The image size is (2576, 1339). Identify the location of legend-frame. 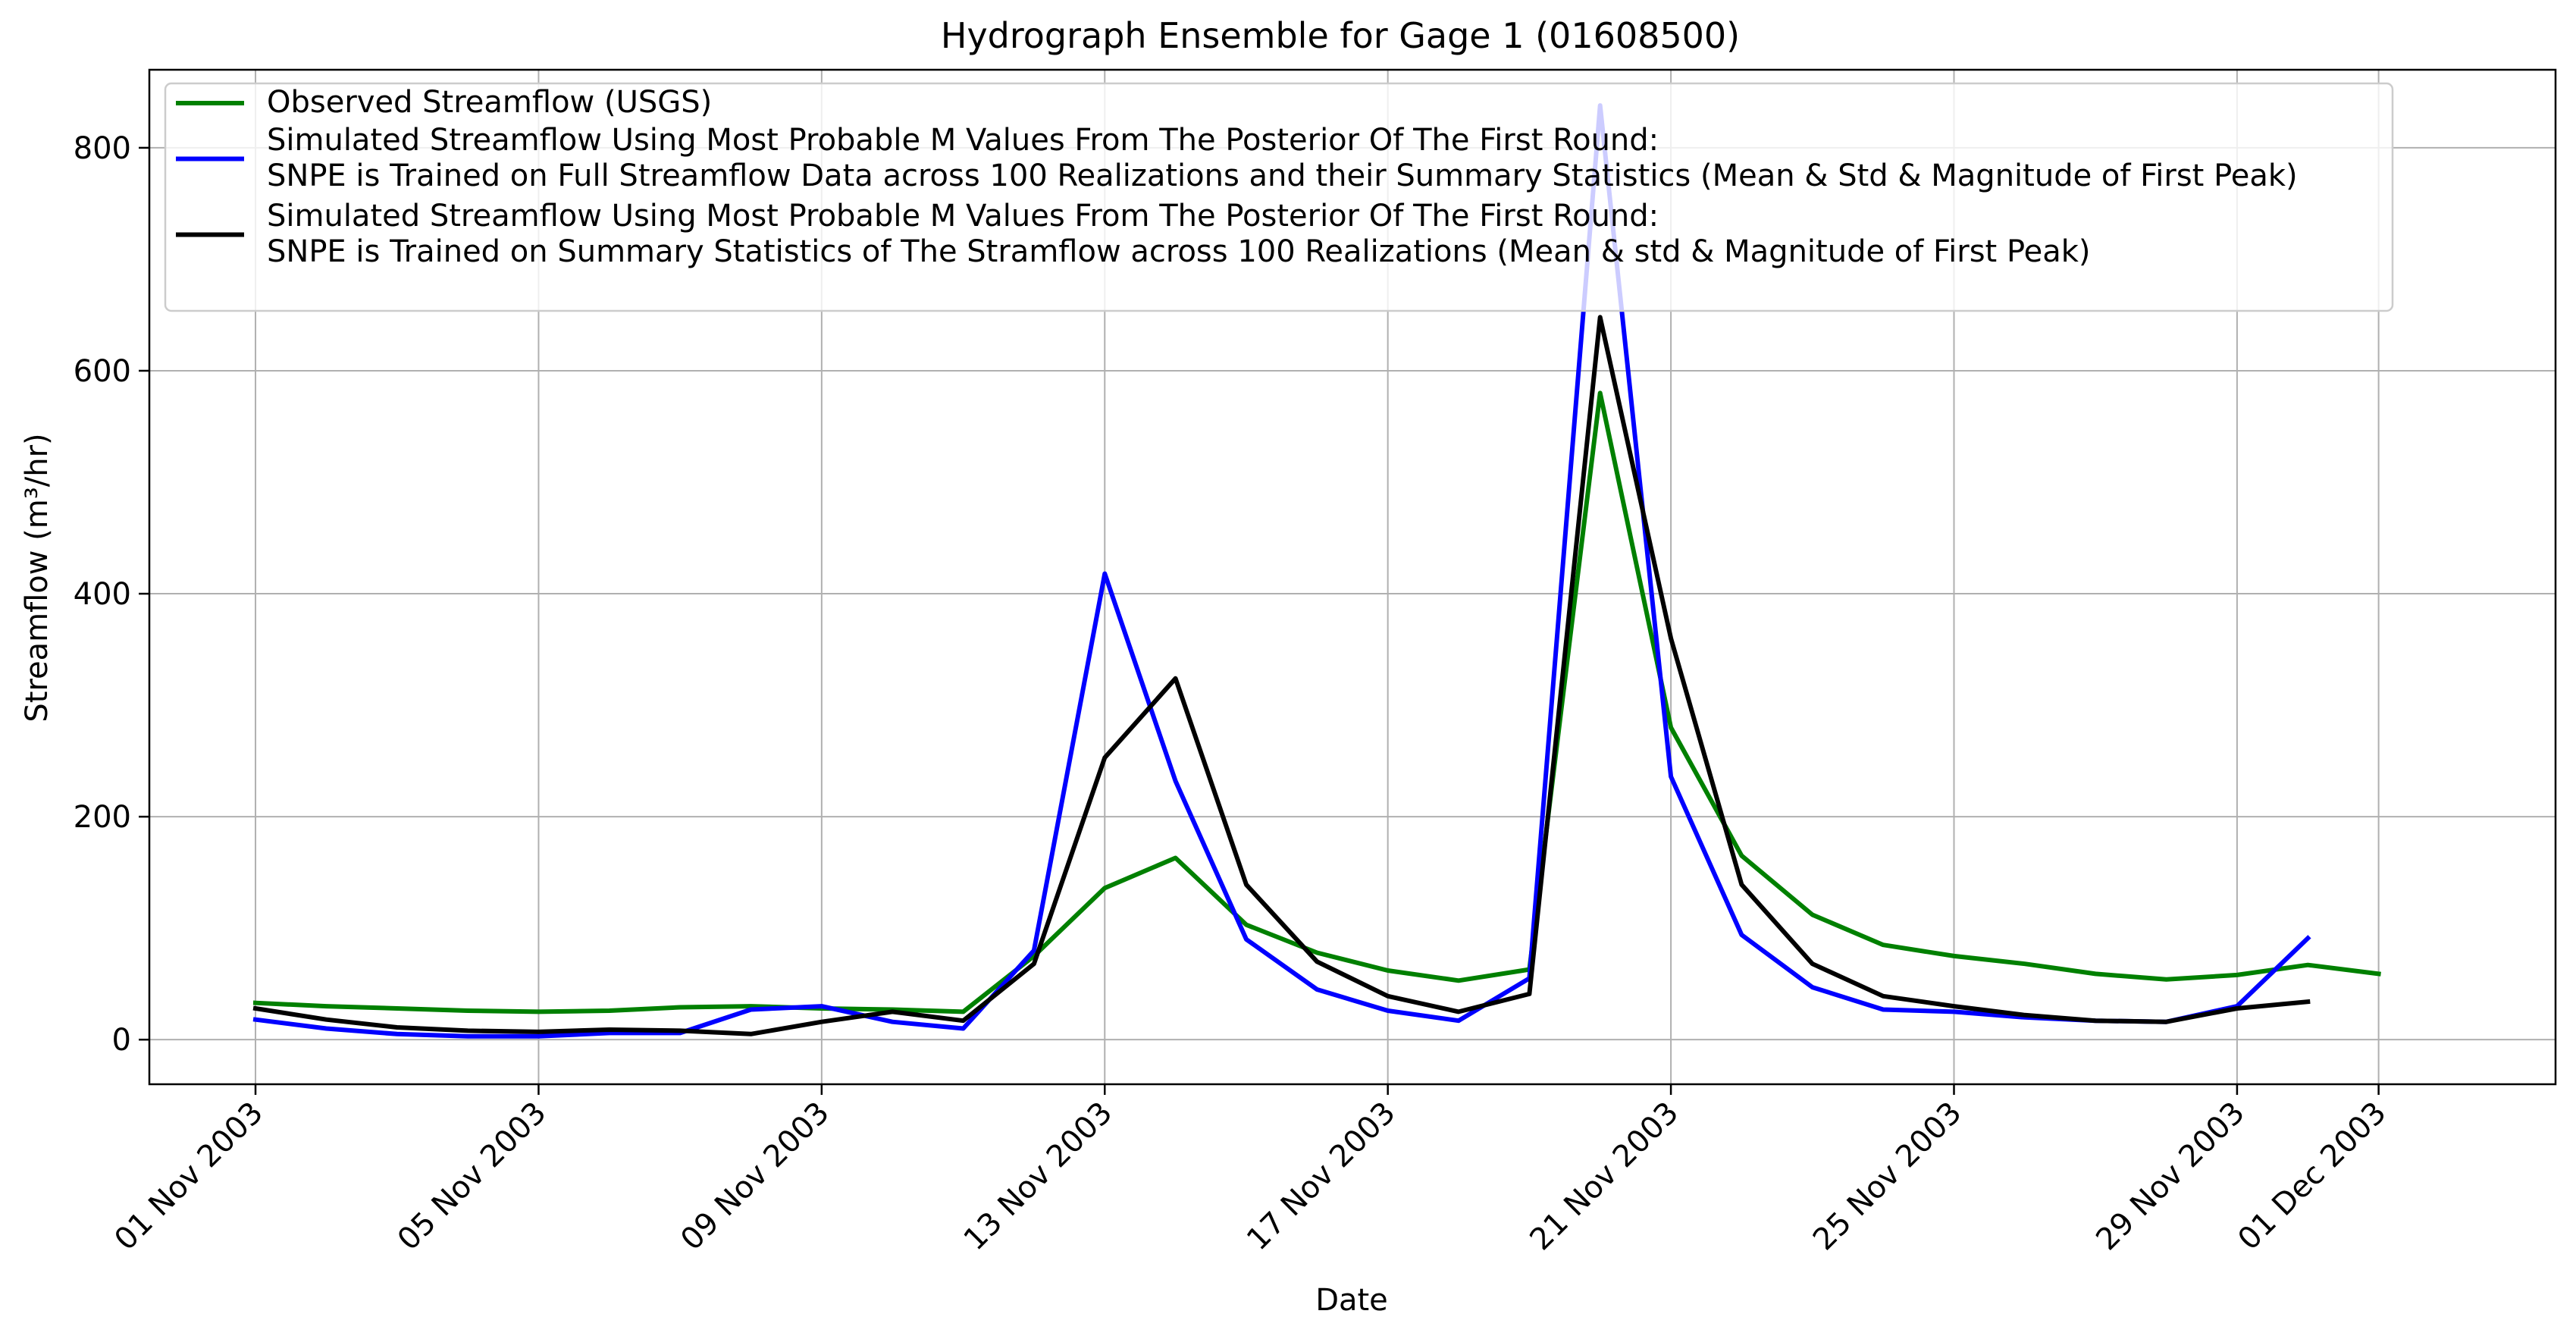
(1279, 197).